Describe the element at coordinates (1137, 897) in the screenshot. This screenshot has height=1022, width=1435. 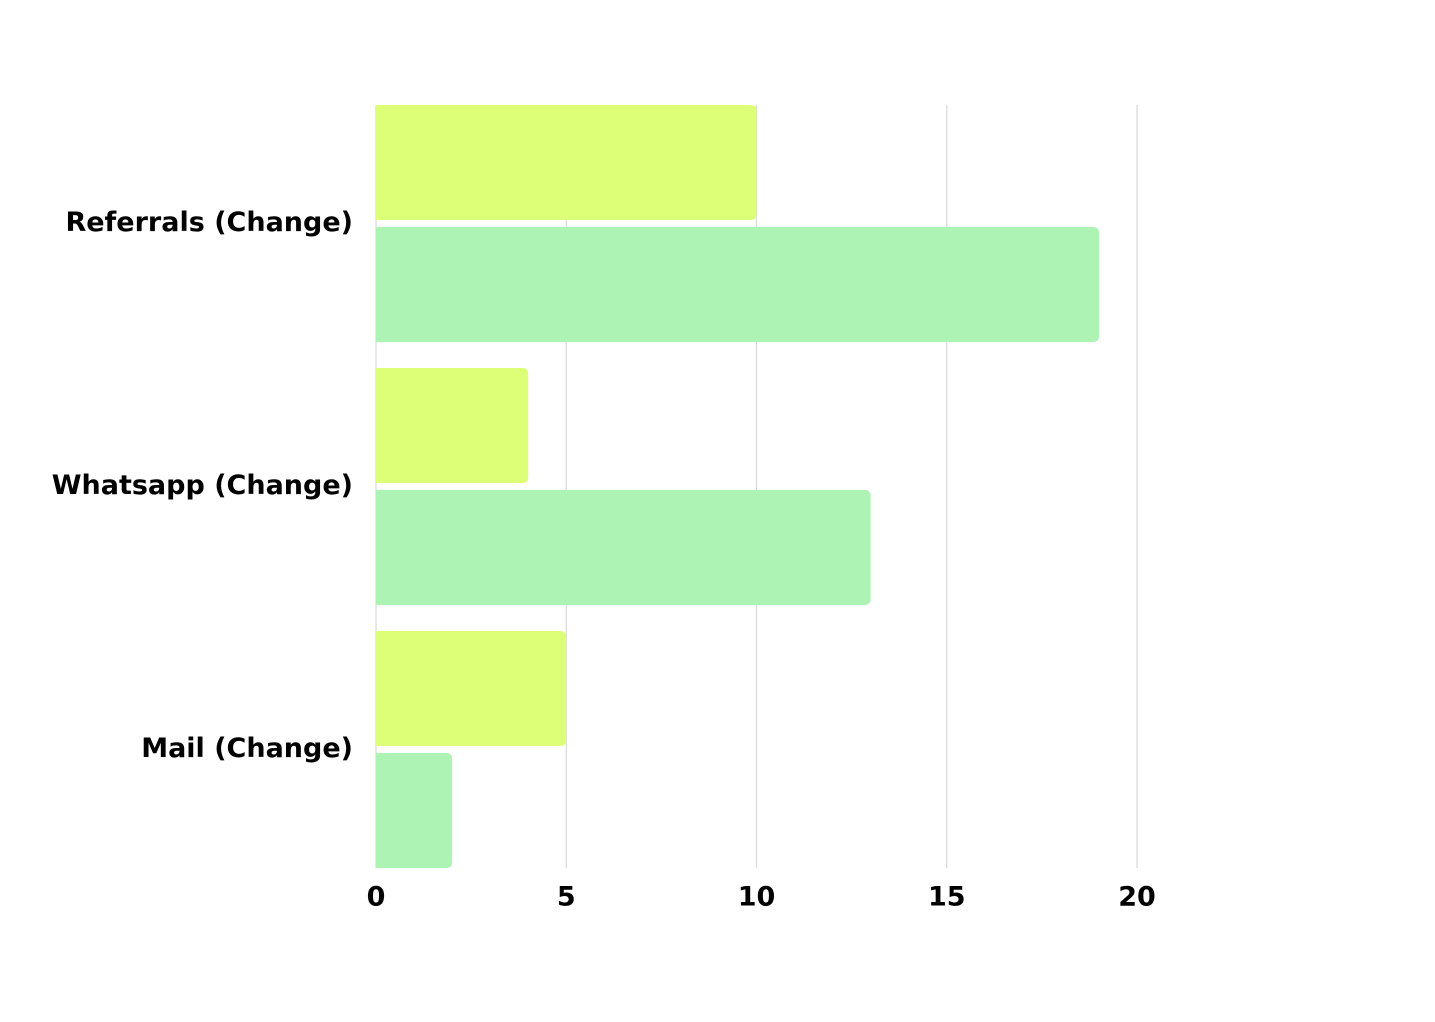
I see `x-tick-label: 20` at that location.